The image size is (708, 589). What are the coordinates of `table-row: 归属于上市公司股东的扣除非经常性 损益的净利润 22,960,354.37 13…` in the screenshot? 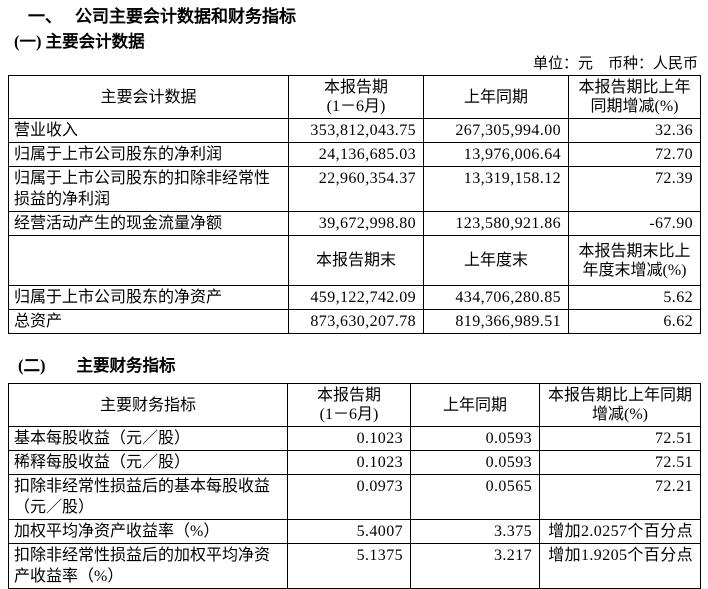 It's located at (354, 189).